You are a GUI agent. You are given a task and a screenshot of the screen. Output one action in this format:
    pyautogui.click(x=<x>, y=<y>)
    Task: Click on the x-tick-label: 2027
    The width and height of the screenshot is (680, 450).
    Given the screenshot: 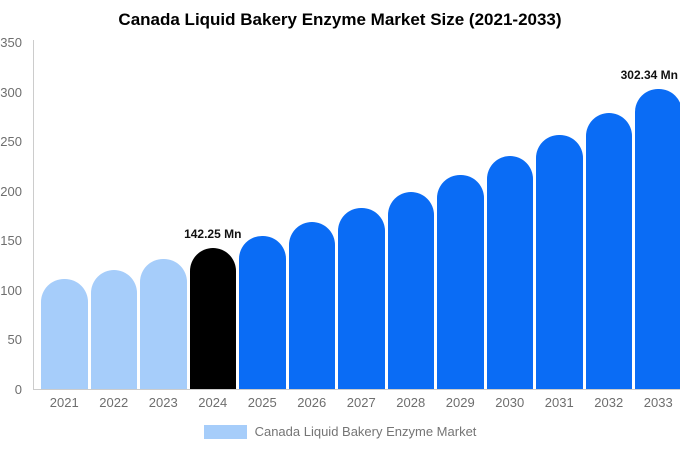 What is the action you would take?
    pyautogui.click(x=361, y=402)
    